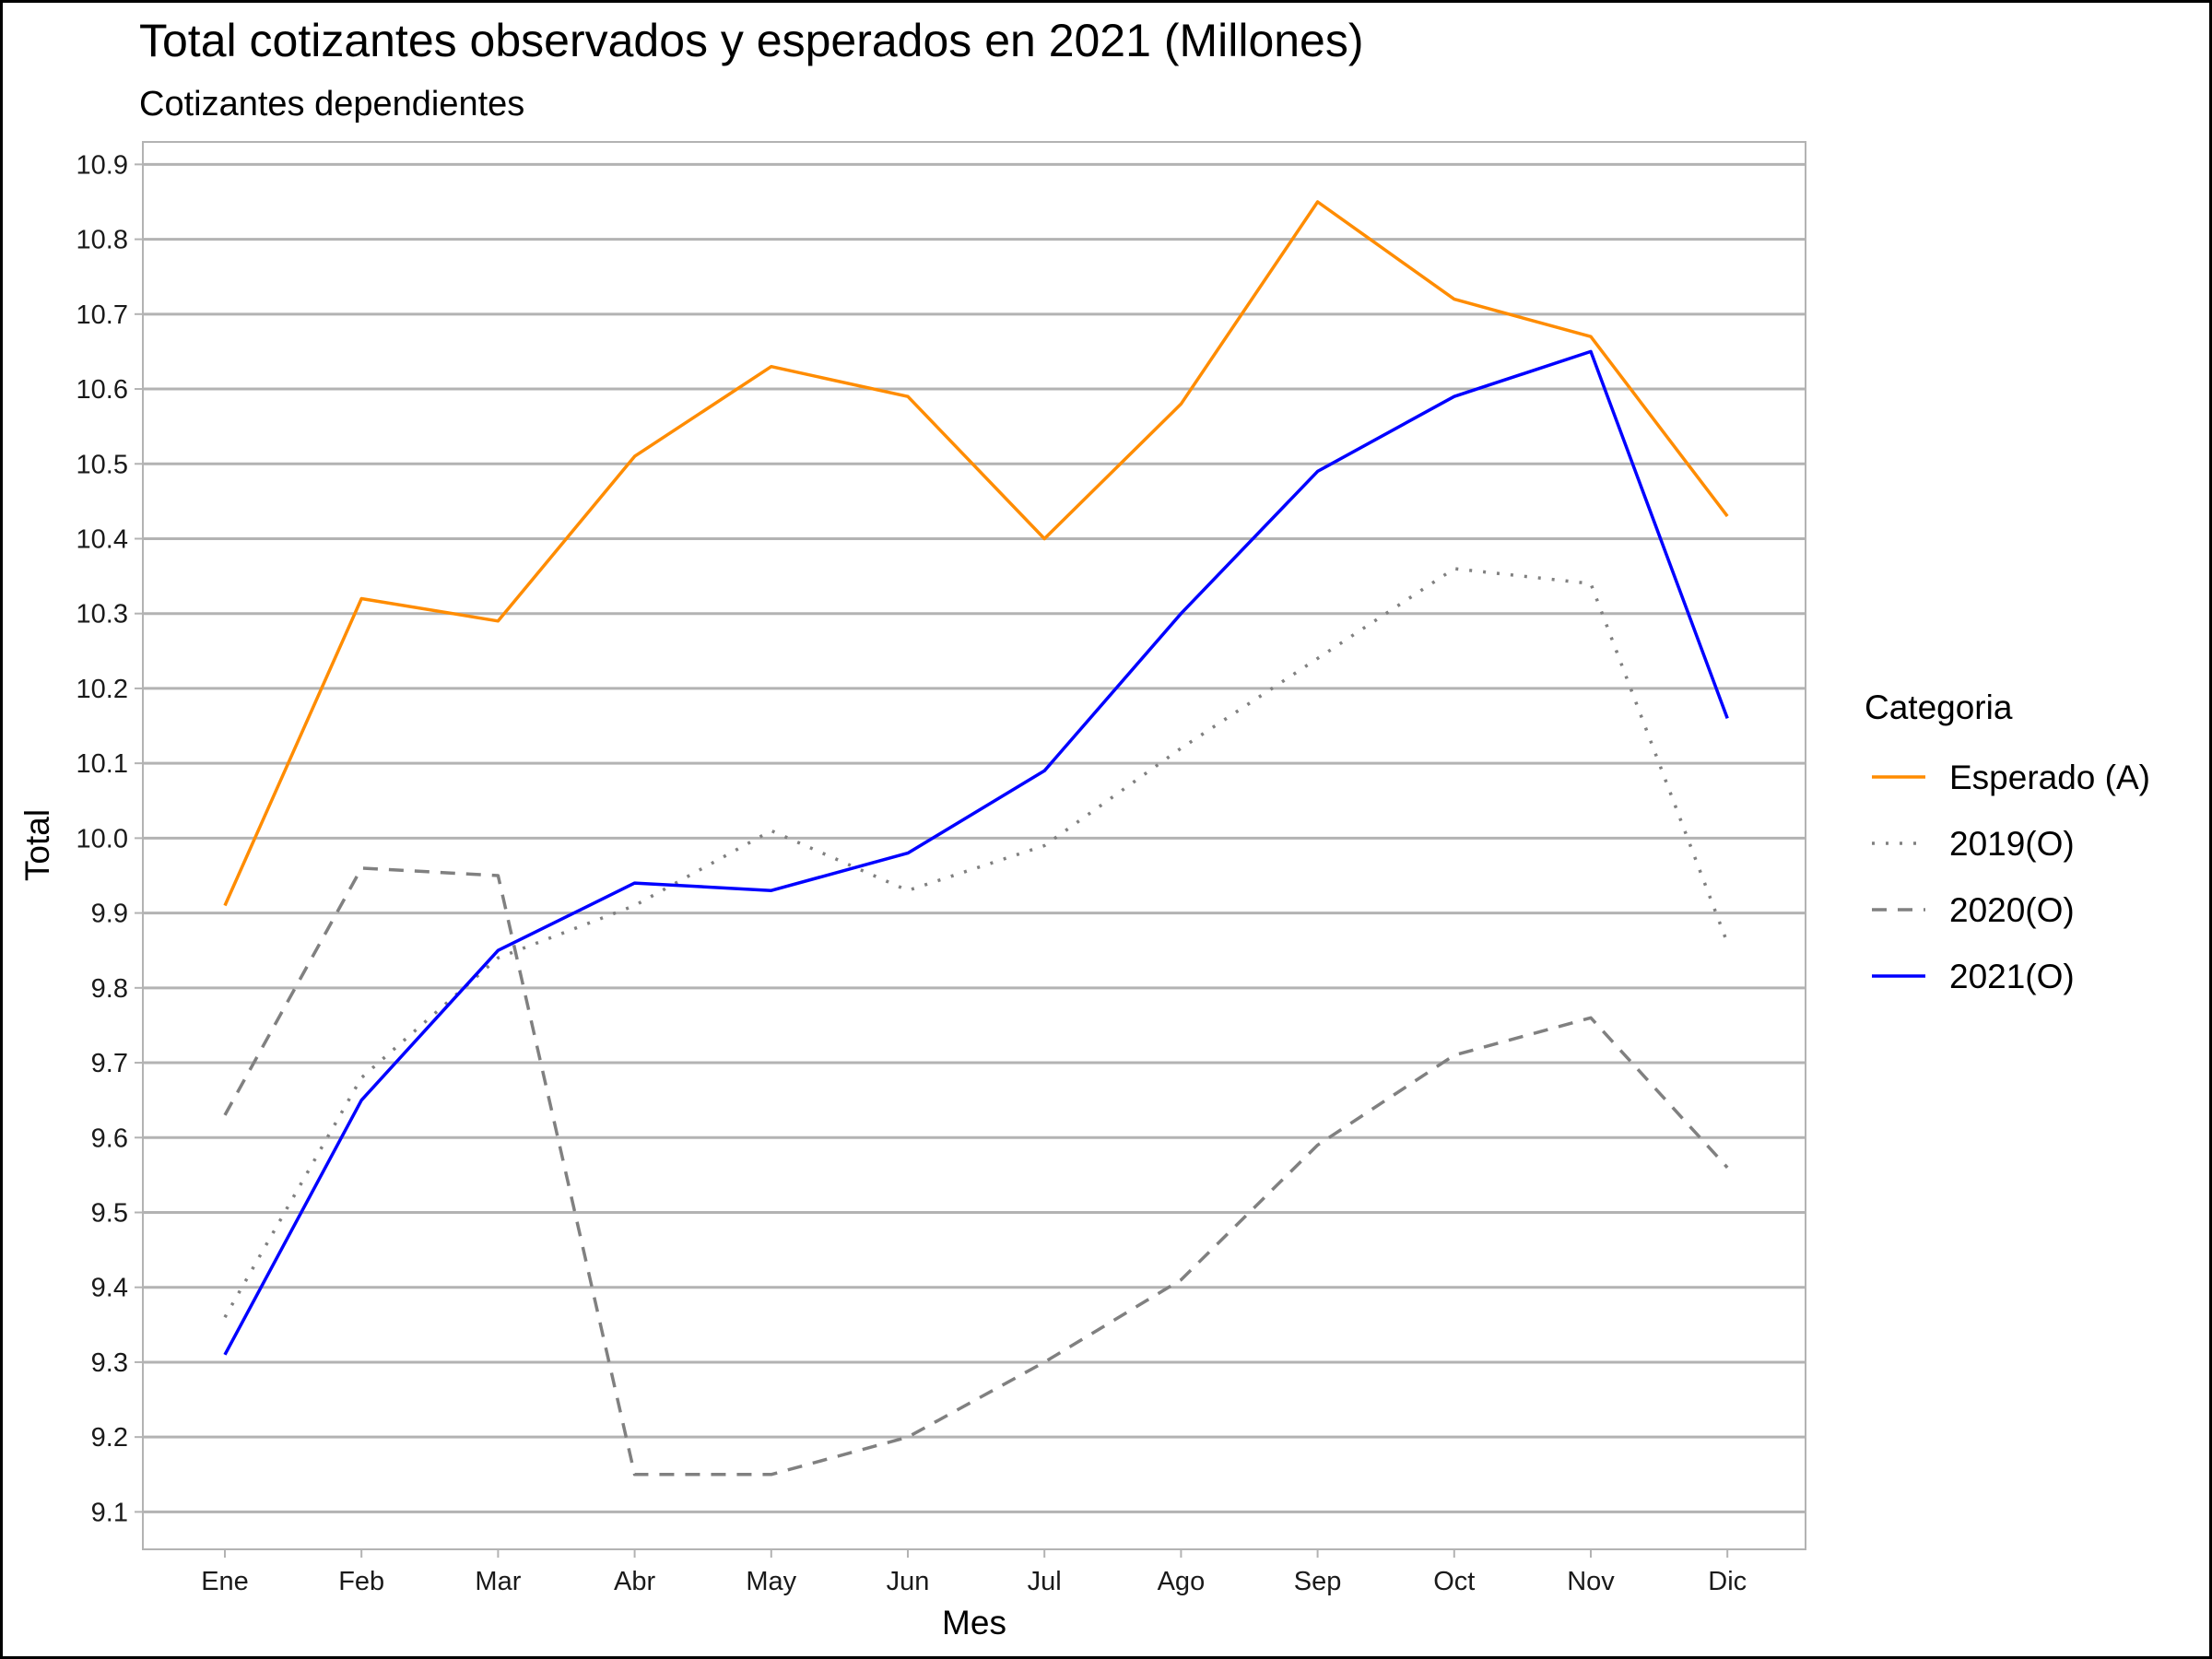 The height and width of the screenshot is (1659, 2212). I want to click on x-tick-label: Mar, so click(498, 1581).